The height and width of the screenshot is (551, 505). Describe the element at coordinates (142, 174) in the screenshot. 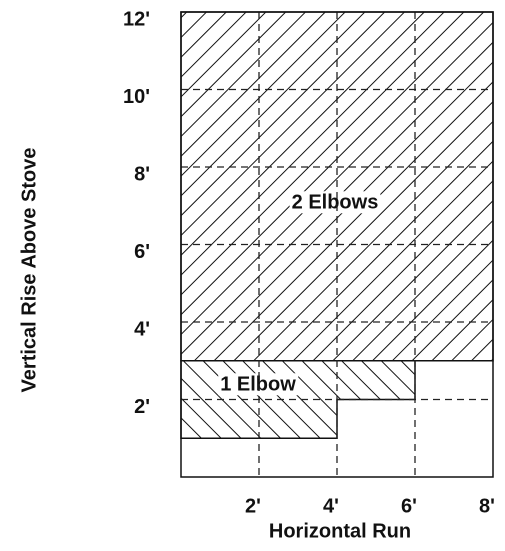

I see `y-tick-label: 8'` at that location.